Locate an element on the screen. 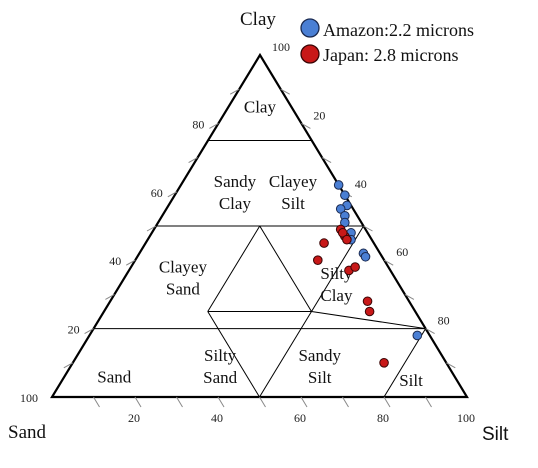  region-label-clayey-sand: Clayey Sand is located at coordinates (183, 277).